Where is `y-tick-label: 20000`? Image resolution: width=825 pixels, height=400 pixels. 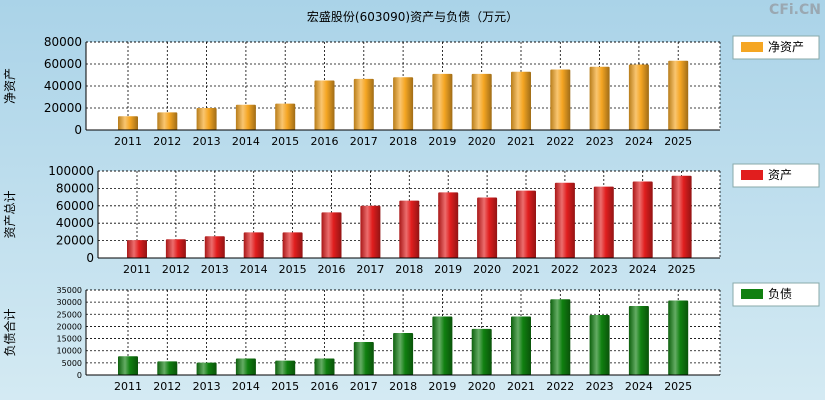
y-tick-label: 20000 is located at coordinates (69, 326).